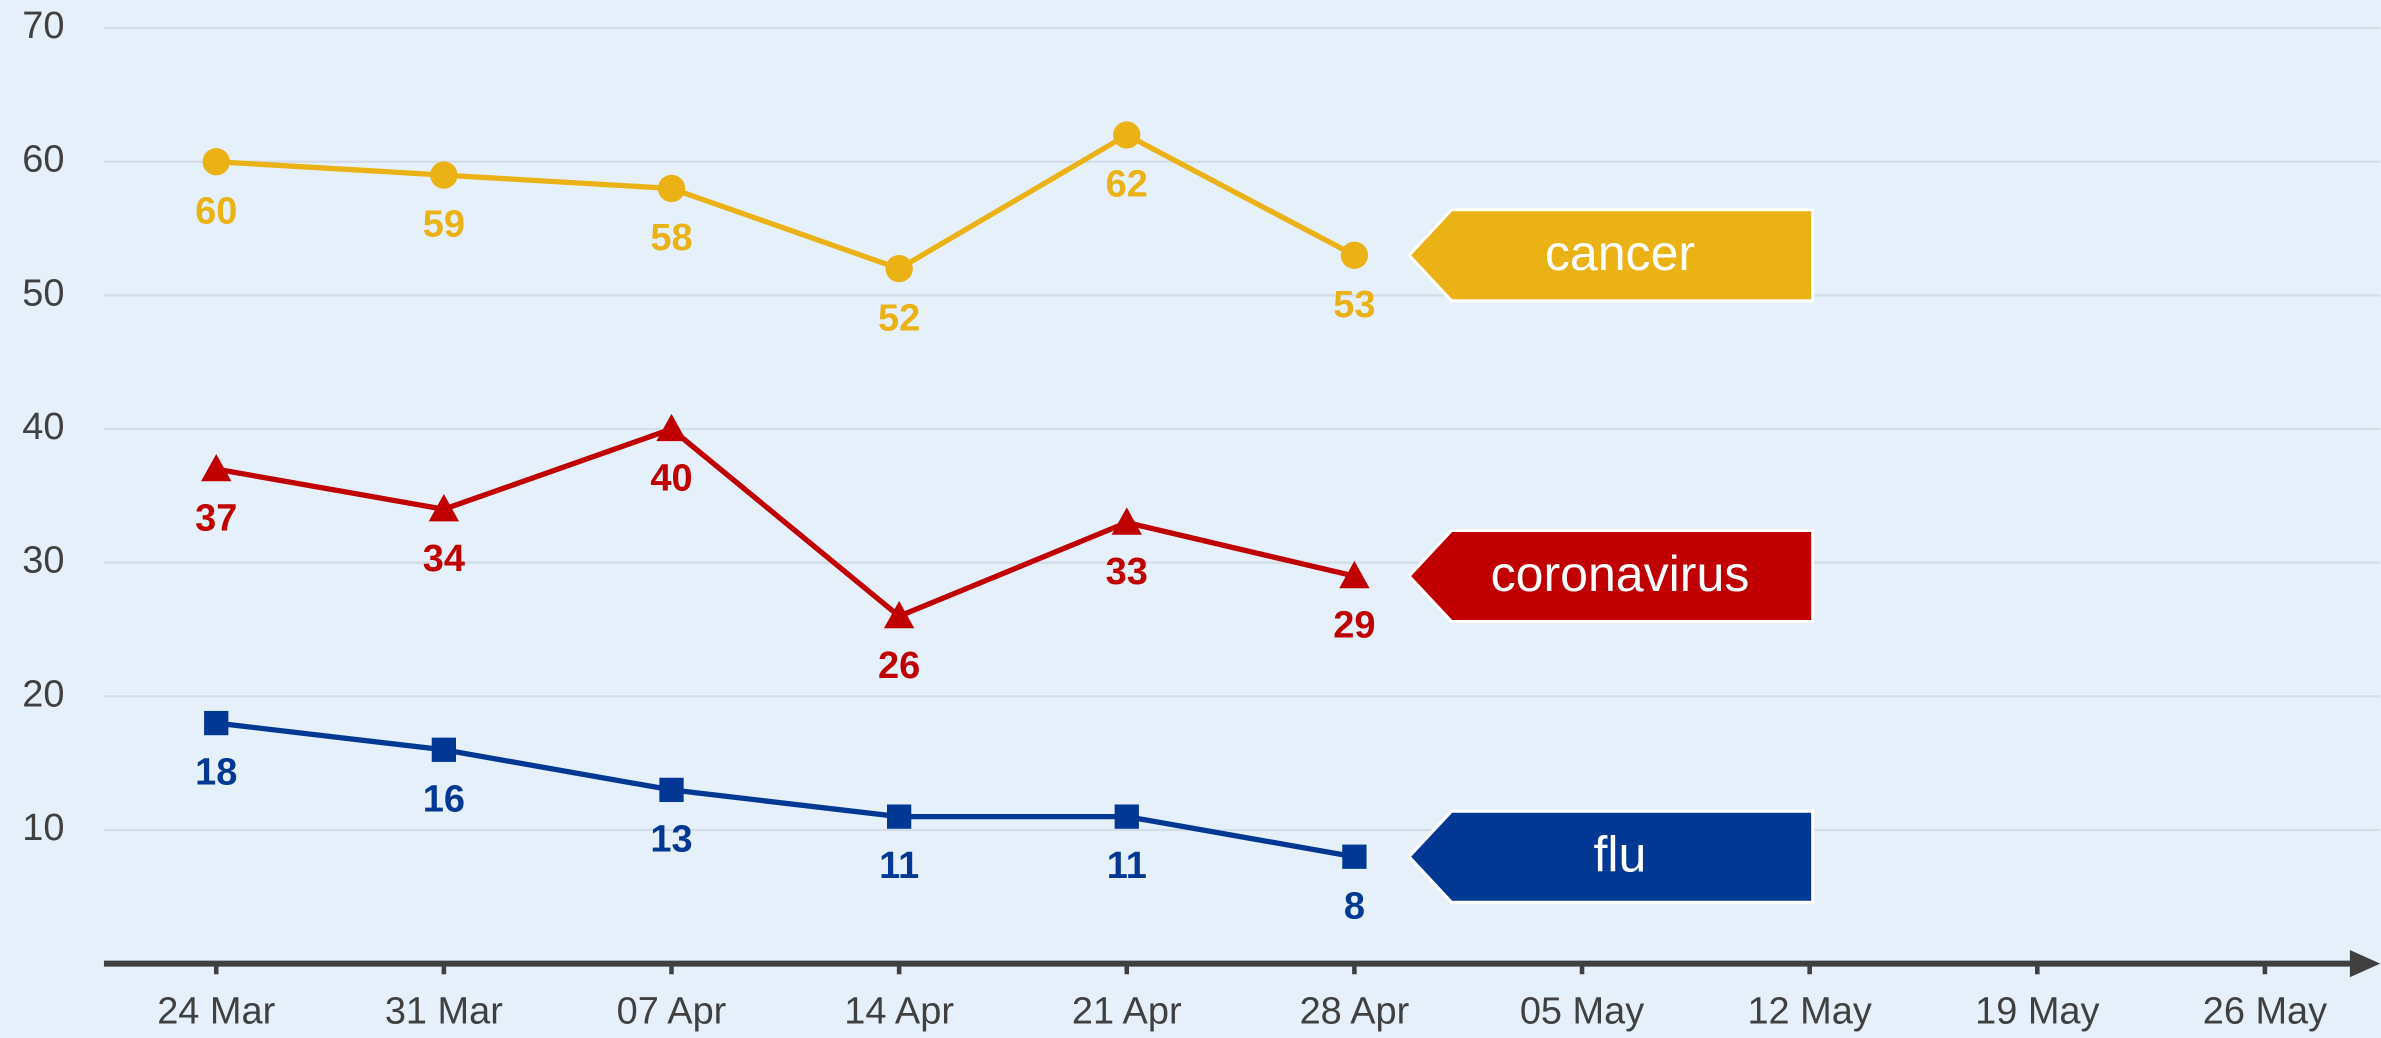 The image size is (2381, 1038). What do you see at coordinates (672, 1012) in the screenshot?
I see `x-tick-label: 07 Apr` at bounding box center [672, 1012].